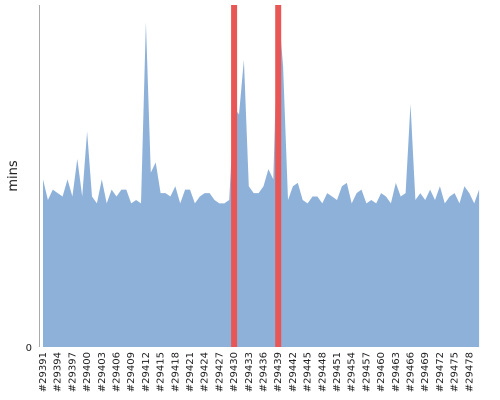  I want to click on x-tick-label: #29436, so click(264, 372).